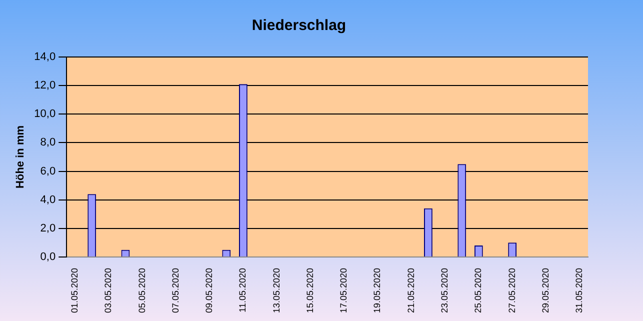  What do you see at coordinates (299, 25) in the screenshot?
I see `chart-title: Niederschlag` at bounding box center [299, 25].